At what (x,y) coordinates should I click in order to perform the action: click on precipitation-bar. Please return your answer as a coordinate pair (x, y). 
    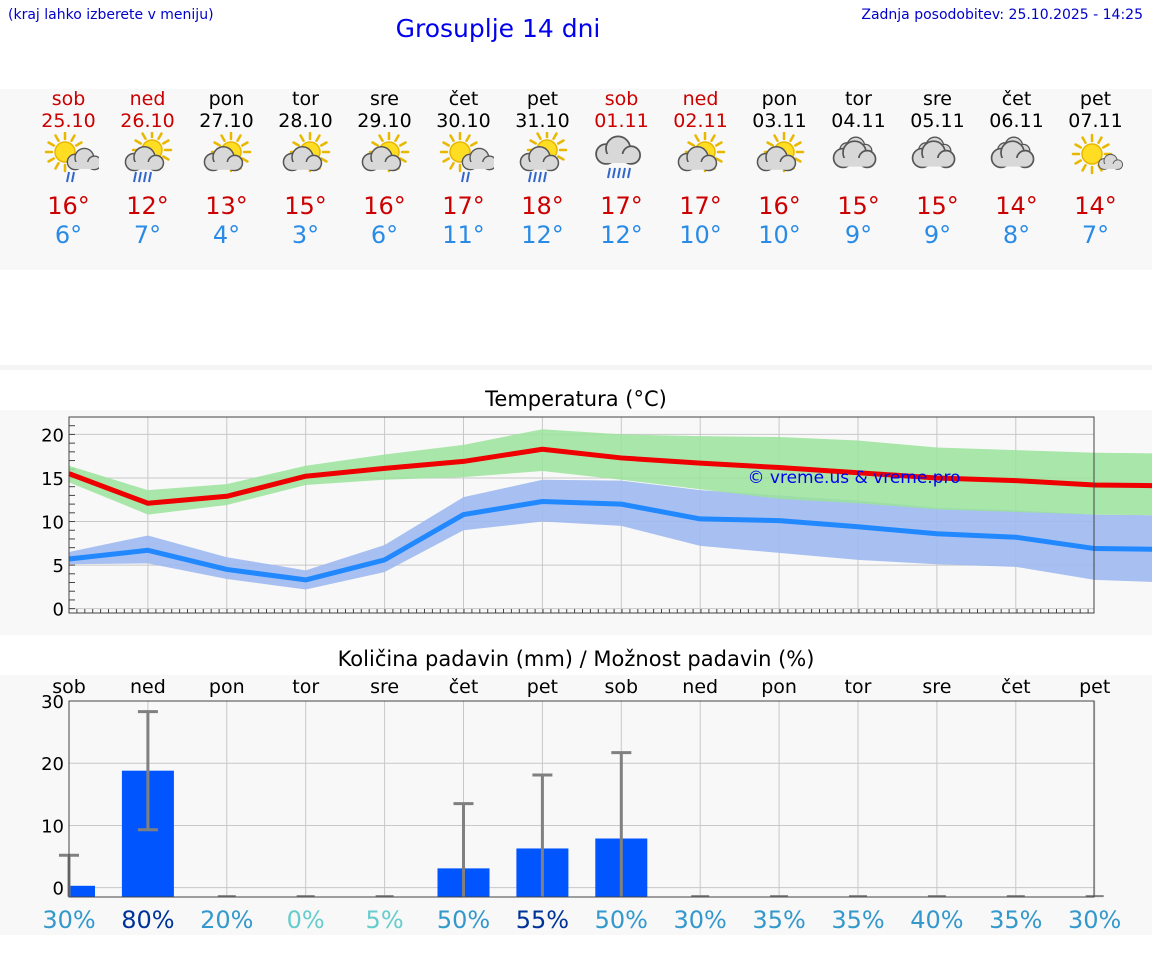
    Looking at the image, I should click on (82, 891).